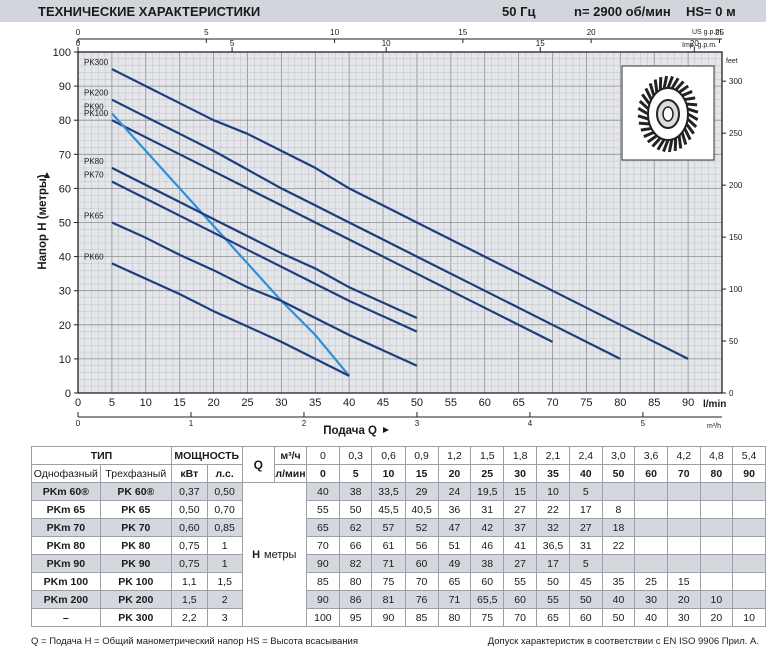 Image resolution: width=766 pixels, height=650 pixels. Describe the element at coordinates (191, 423) in the screenshot. I see `m3h-tick-label: 1` at that location.